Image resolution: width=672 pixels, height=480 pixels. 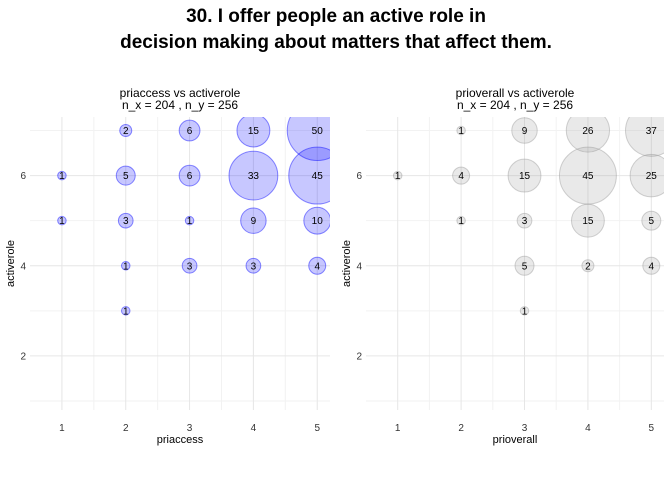 What do you see at coordinates (318, 221) in the screenshot?
I see `bubble-count-label: 10` at bounding box center [318, 221].